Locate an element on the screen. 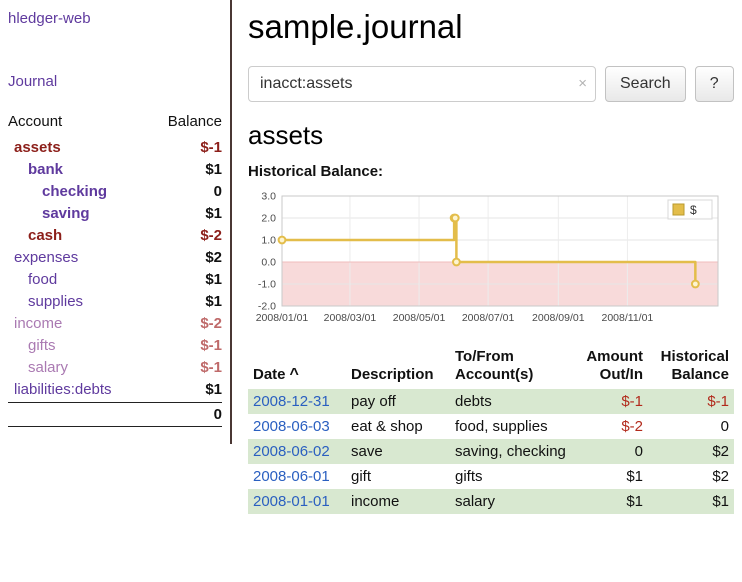 The image size is (742, 582). txn-date-link: 2008-06-03 is located at coordinates (291, 426).